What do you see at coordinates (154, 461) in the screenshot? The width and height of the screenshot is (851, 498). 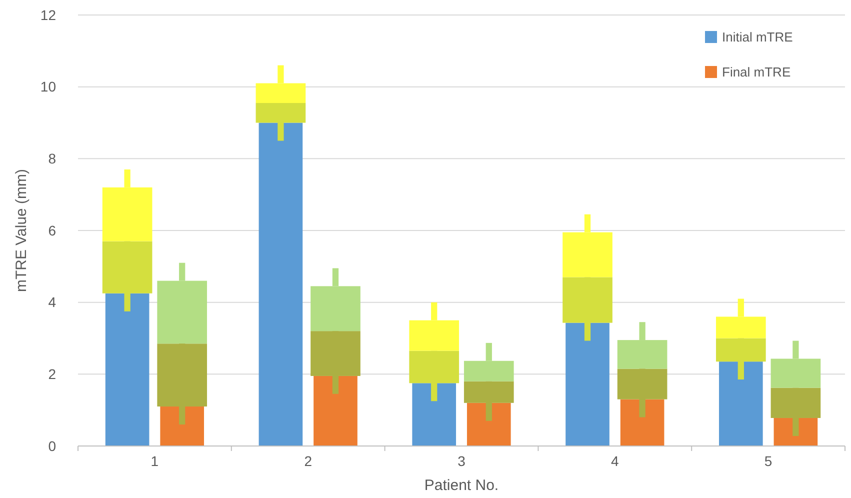 I see `x-tick-label: 1` at bounding box center [154, 461].